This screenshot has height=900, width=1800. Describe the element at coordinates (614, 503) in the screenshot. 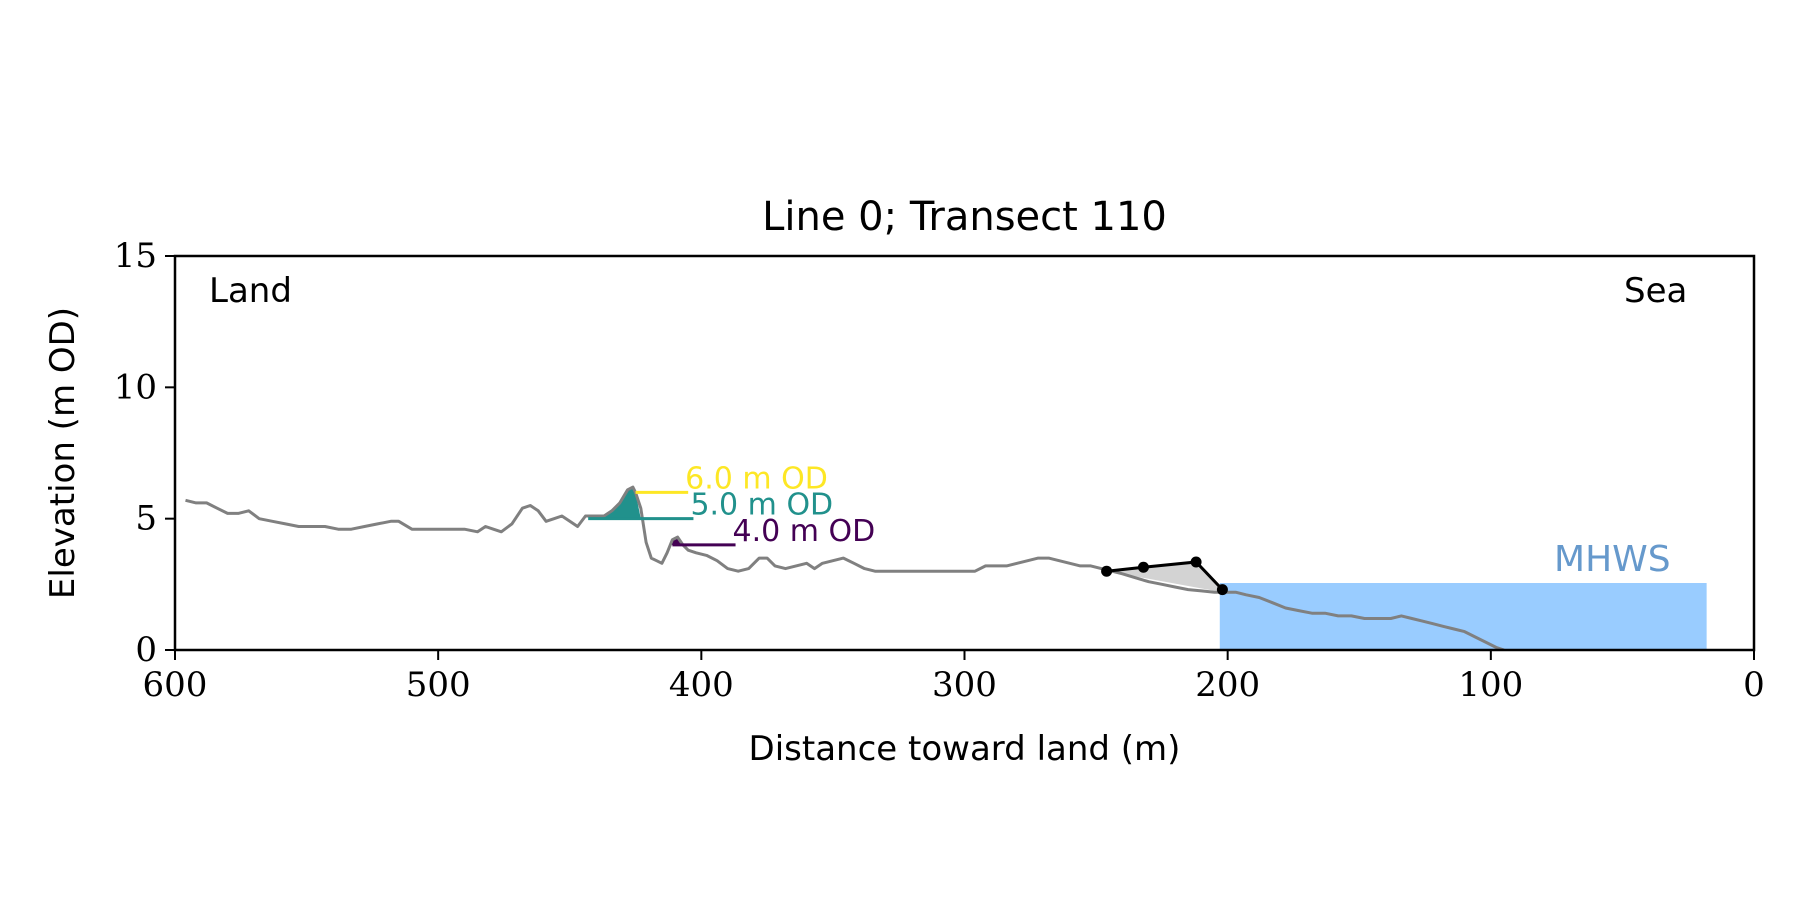

I see `dune-volume-fill` at that location.